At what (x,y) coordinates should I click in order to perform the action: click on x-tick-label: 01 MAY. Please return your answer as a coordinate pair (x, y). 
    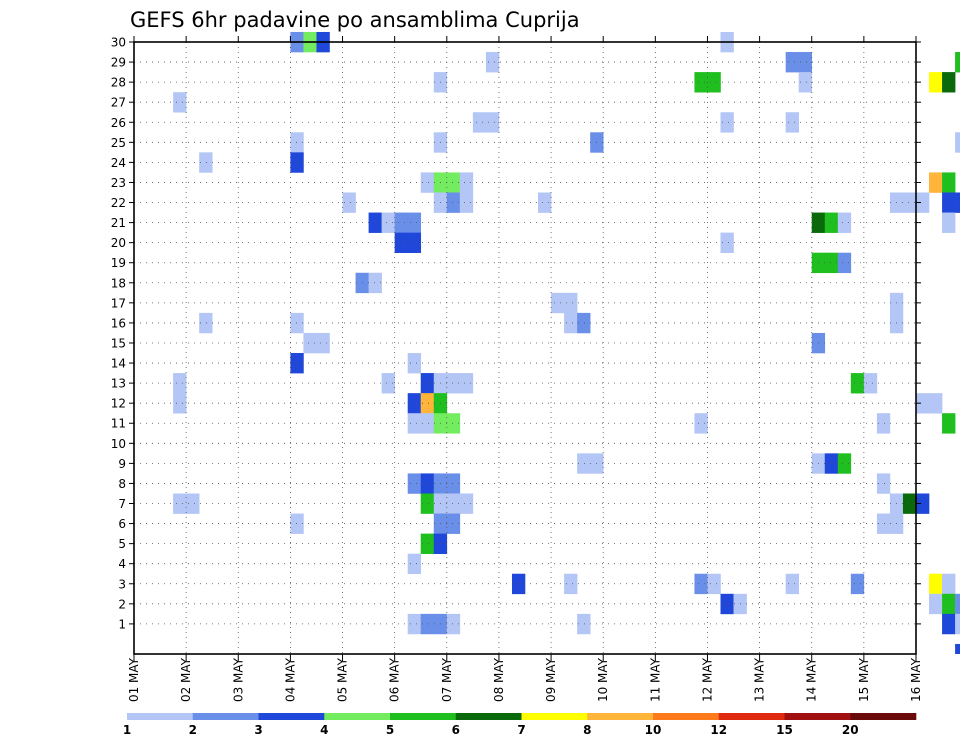
    Looking at the image, I should click on (134, 679).